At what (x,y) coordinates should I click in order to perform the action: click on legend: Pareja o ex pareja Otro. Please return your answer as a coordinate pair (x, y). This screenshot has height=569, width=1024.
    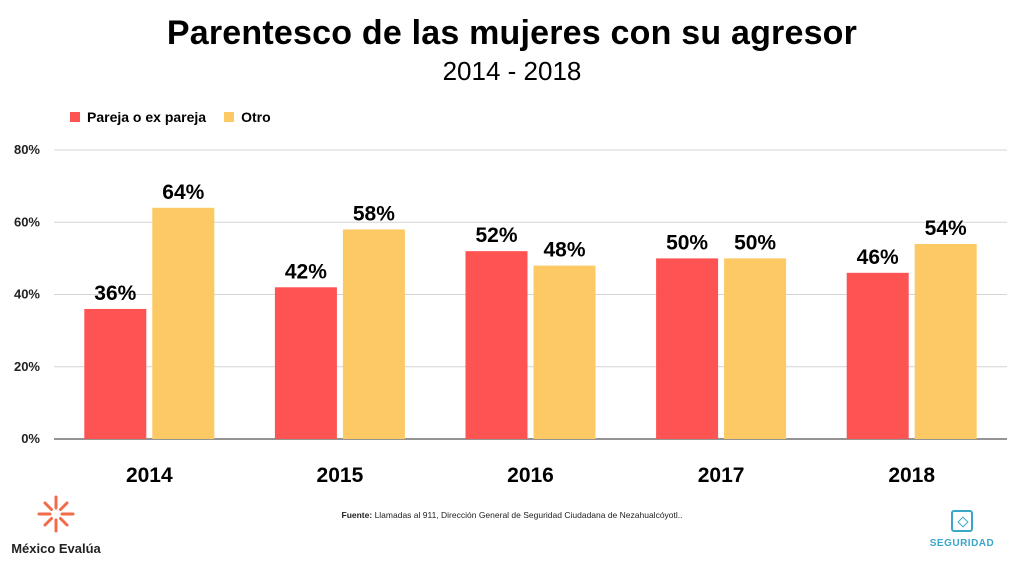
    Looking at the image, I should click on (170, 117).